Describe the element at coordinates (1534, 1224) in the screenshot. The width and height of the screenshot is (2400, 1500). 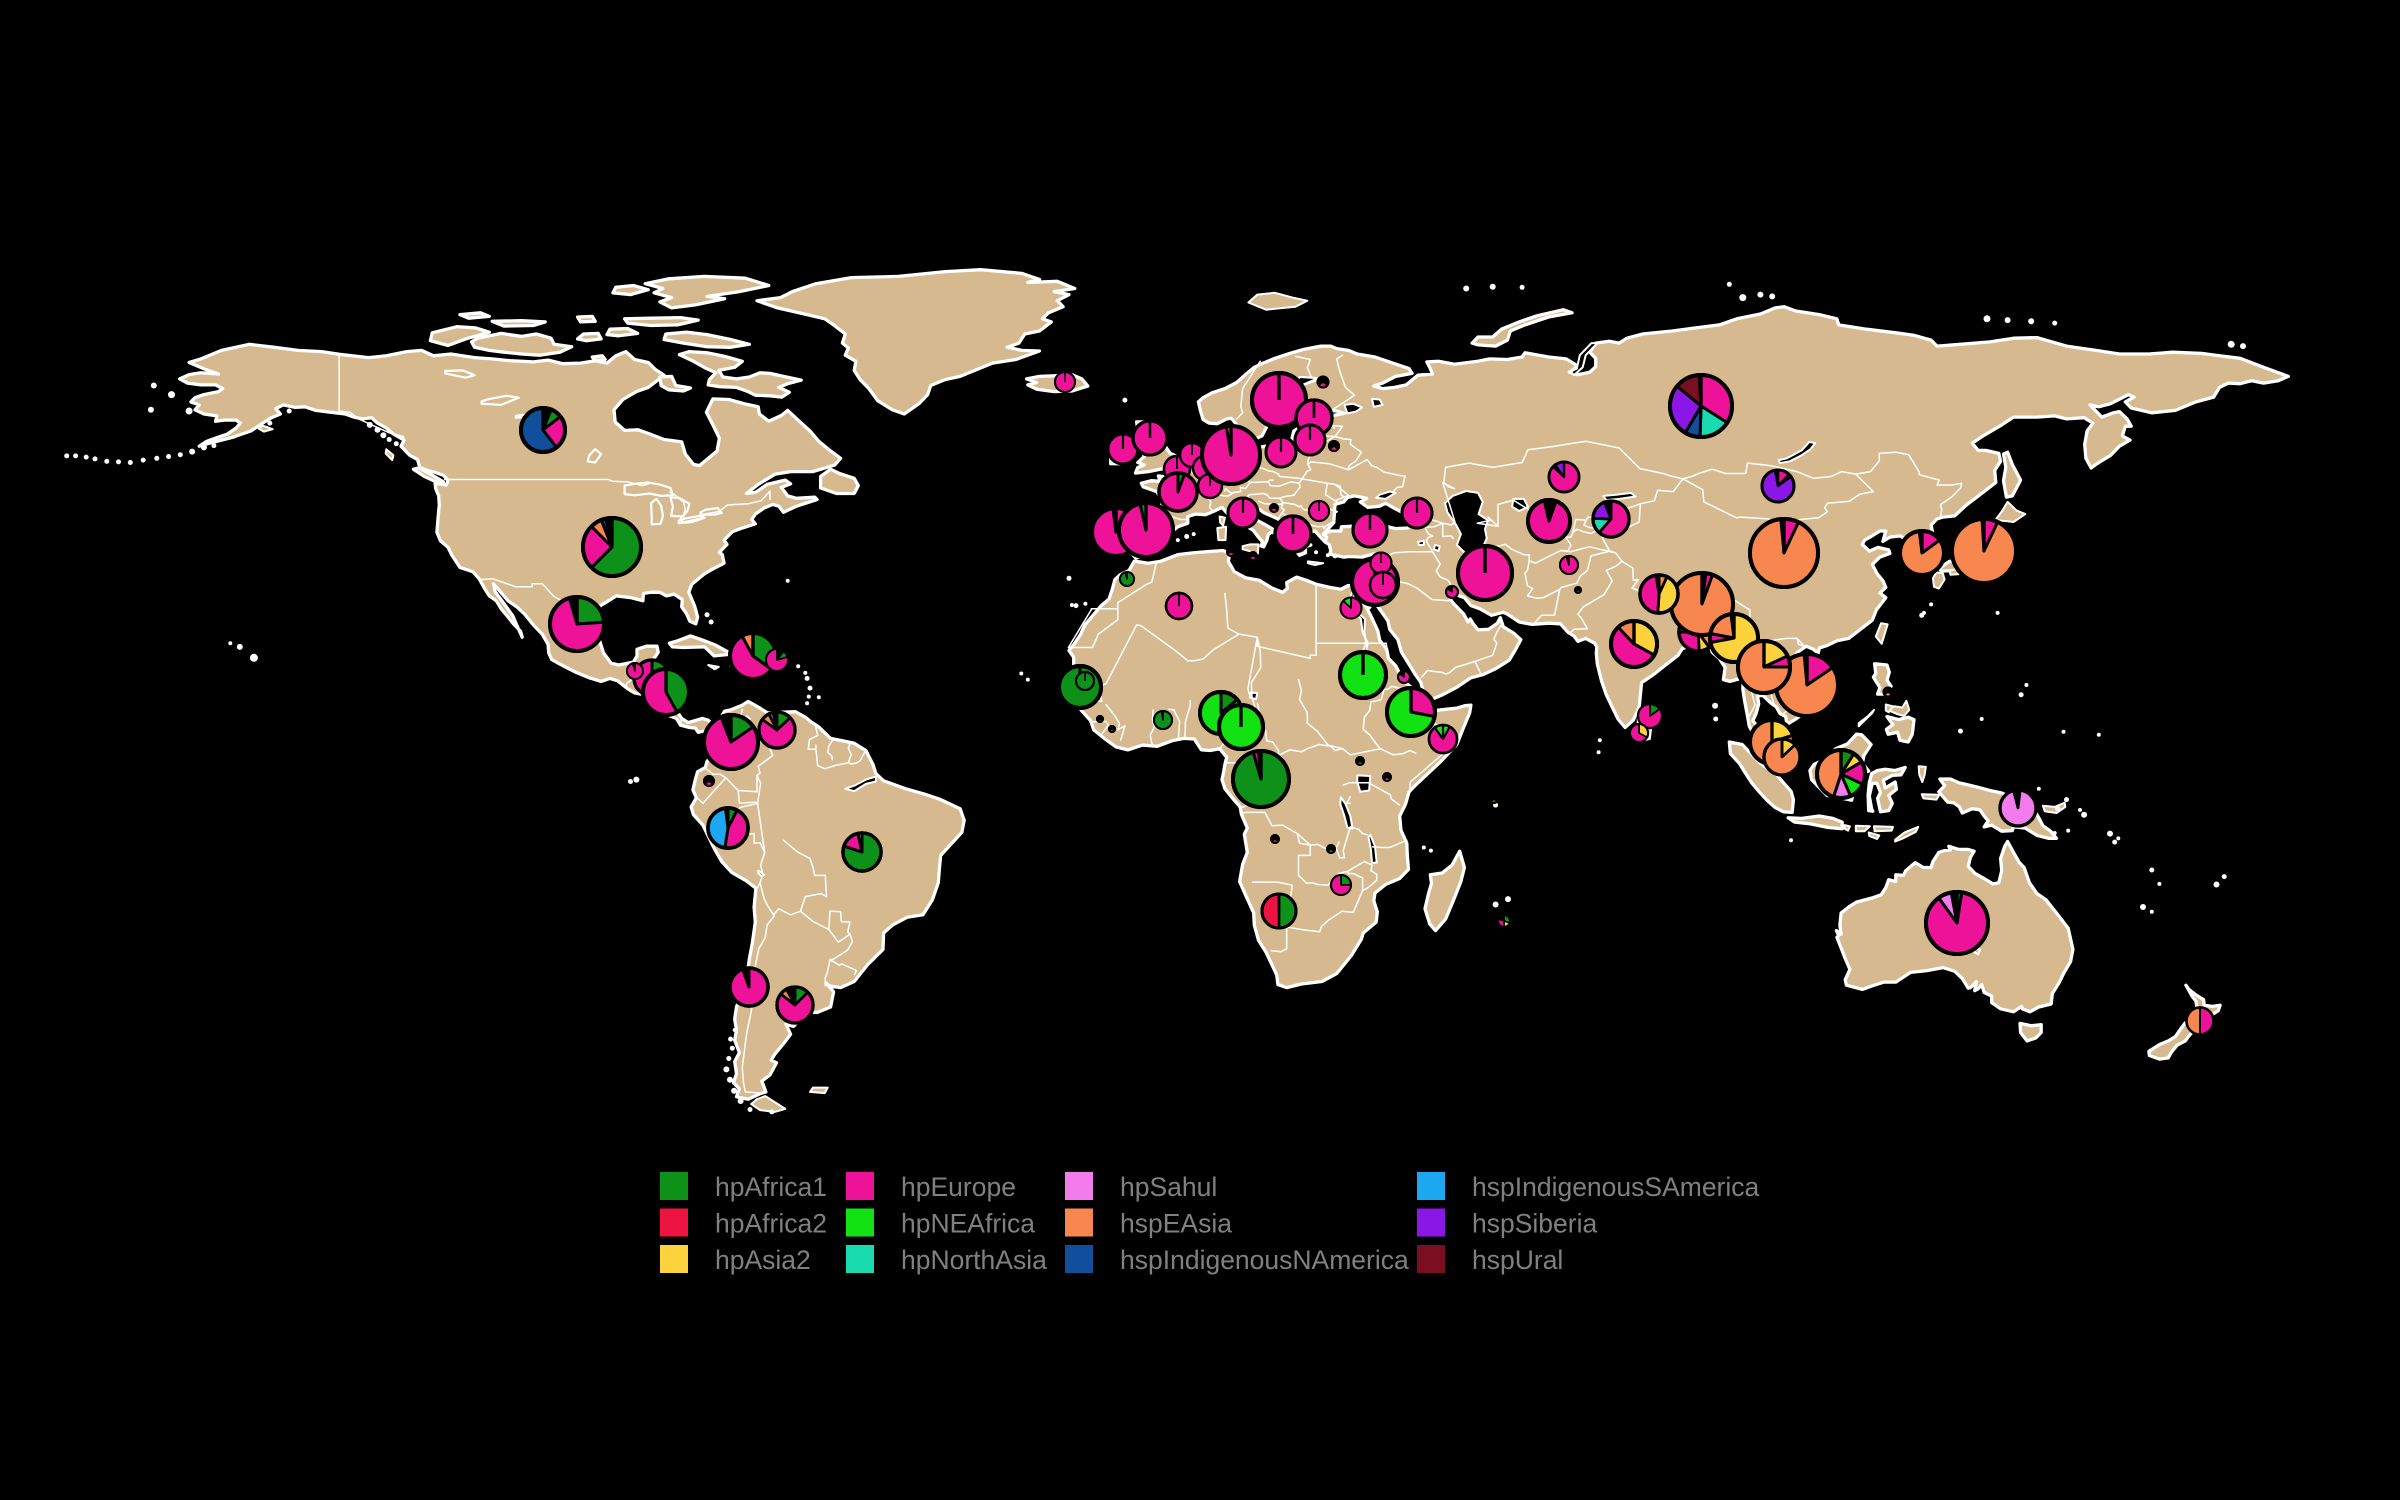
I see `svg-text: hspSiberia` at that location.